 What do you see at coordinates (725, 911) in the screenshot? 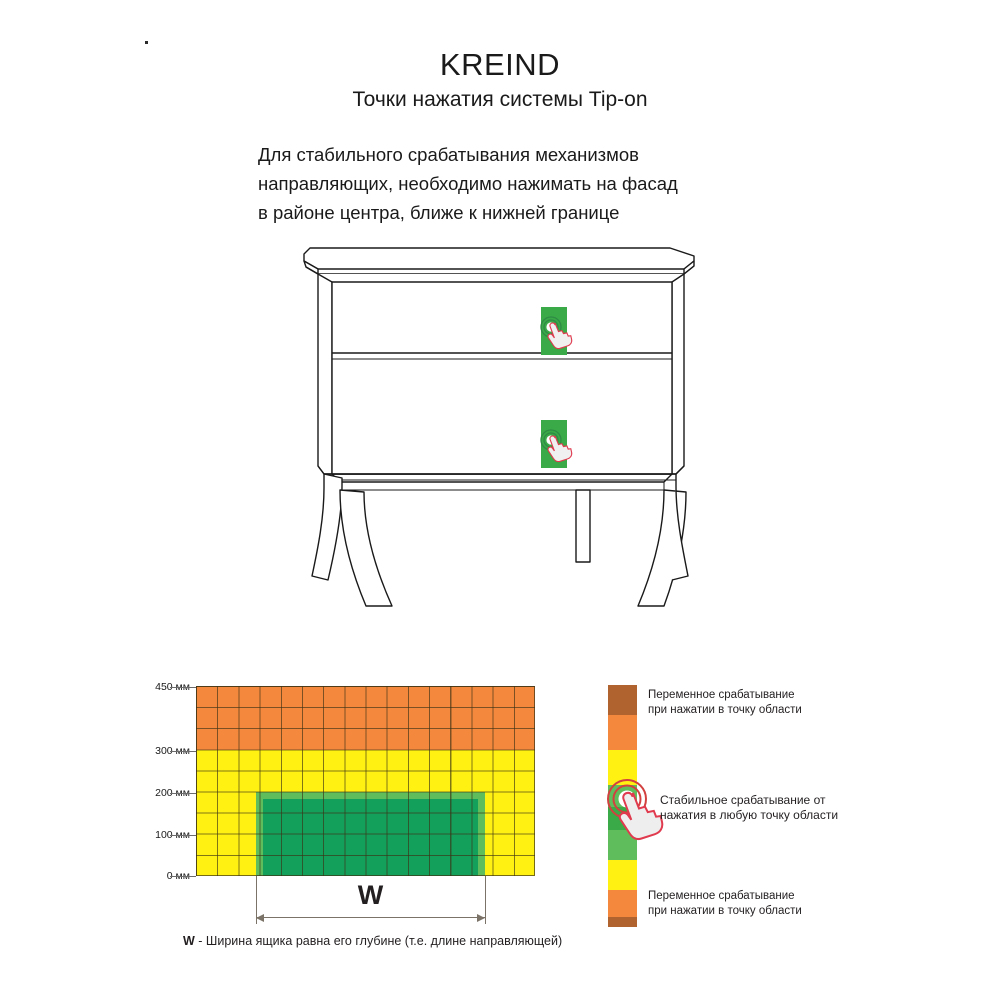
I see `legend-variable-bottom-line2: при нажатии в точку области` at bounding box center [725, 911].